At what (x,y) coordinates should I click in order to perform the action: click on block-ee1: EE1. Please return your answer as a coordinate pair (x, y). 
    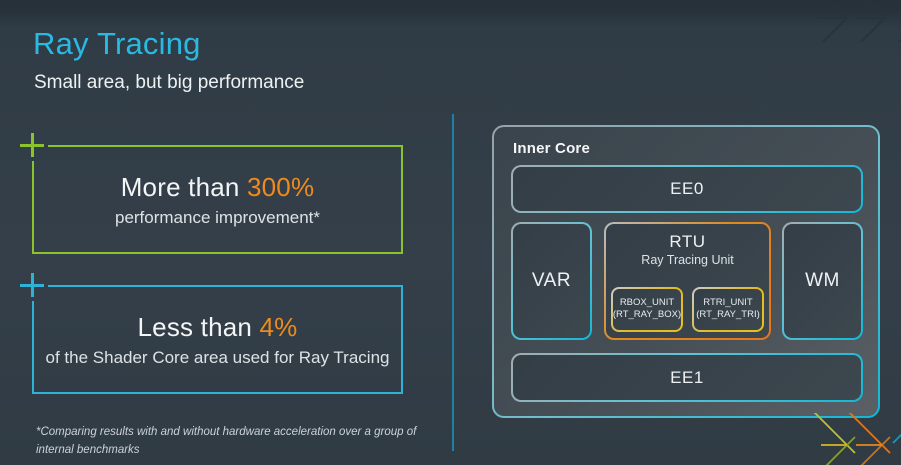
    Looking at the image, I should click on (687, 377).